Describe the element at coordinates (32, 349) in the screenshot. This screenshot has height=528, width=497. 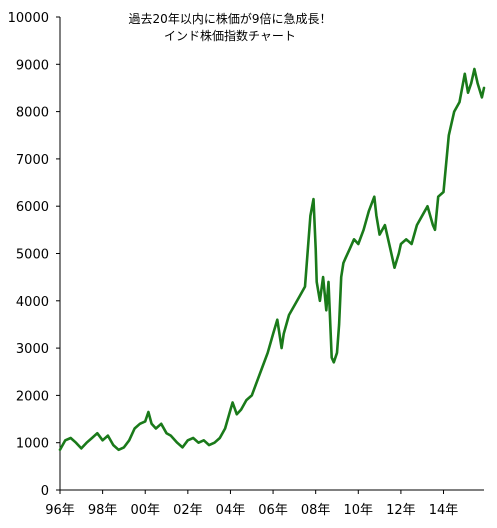
I see `y-tick-label: 3000` at that location.